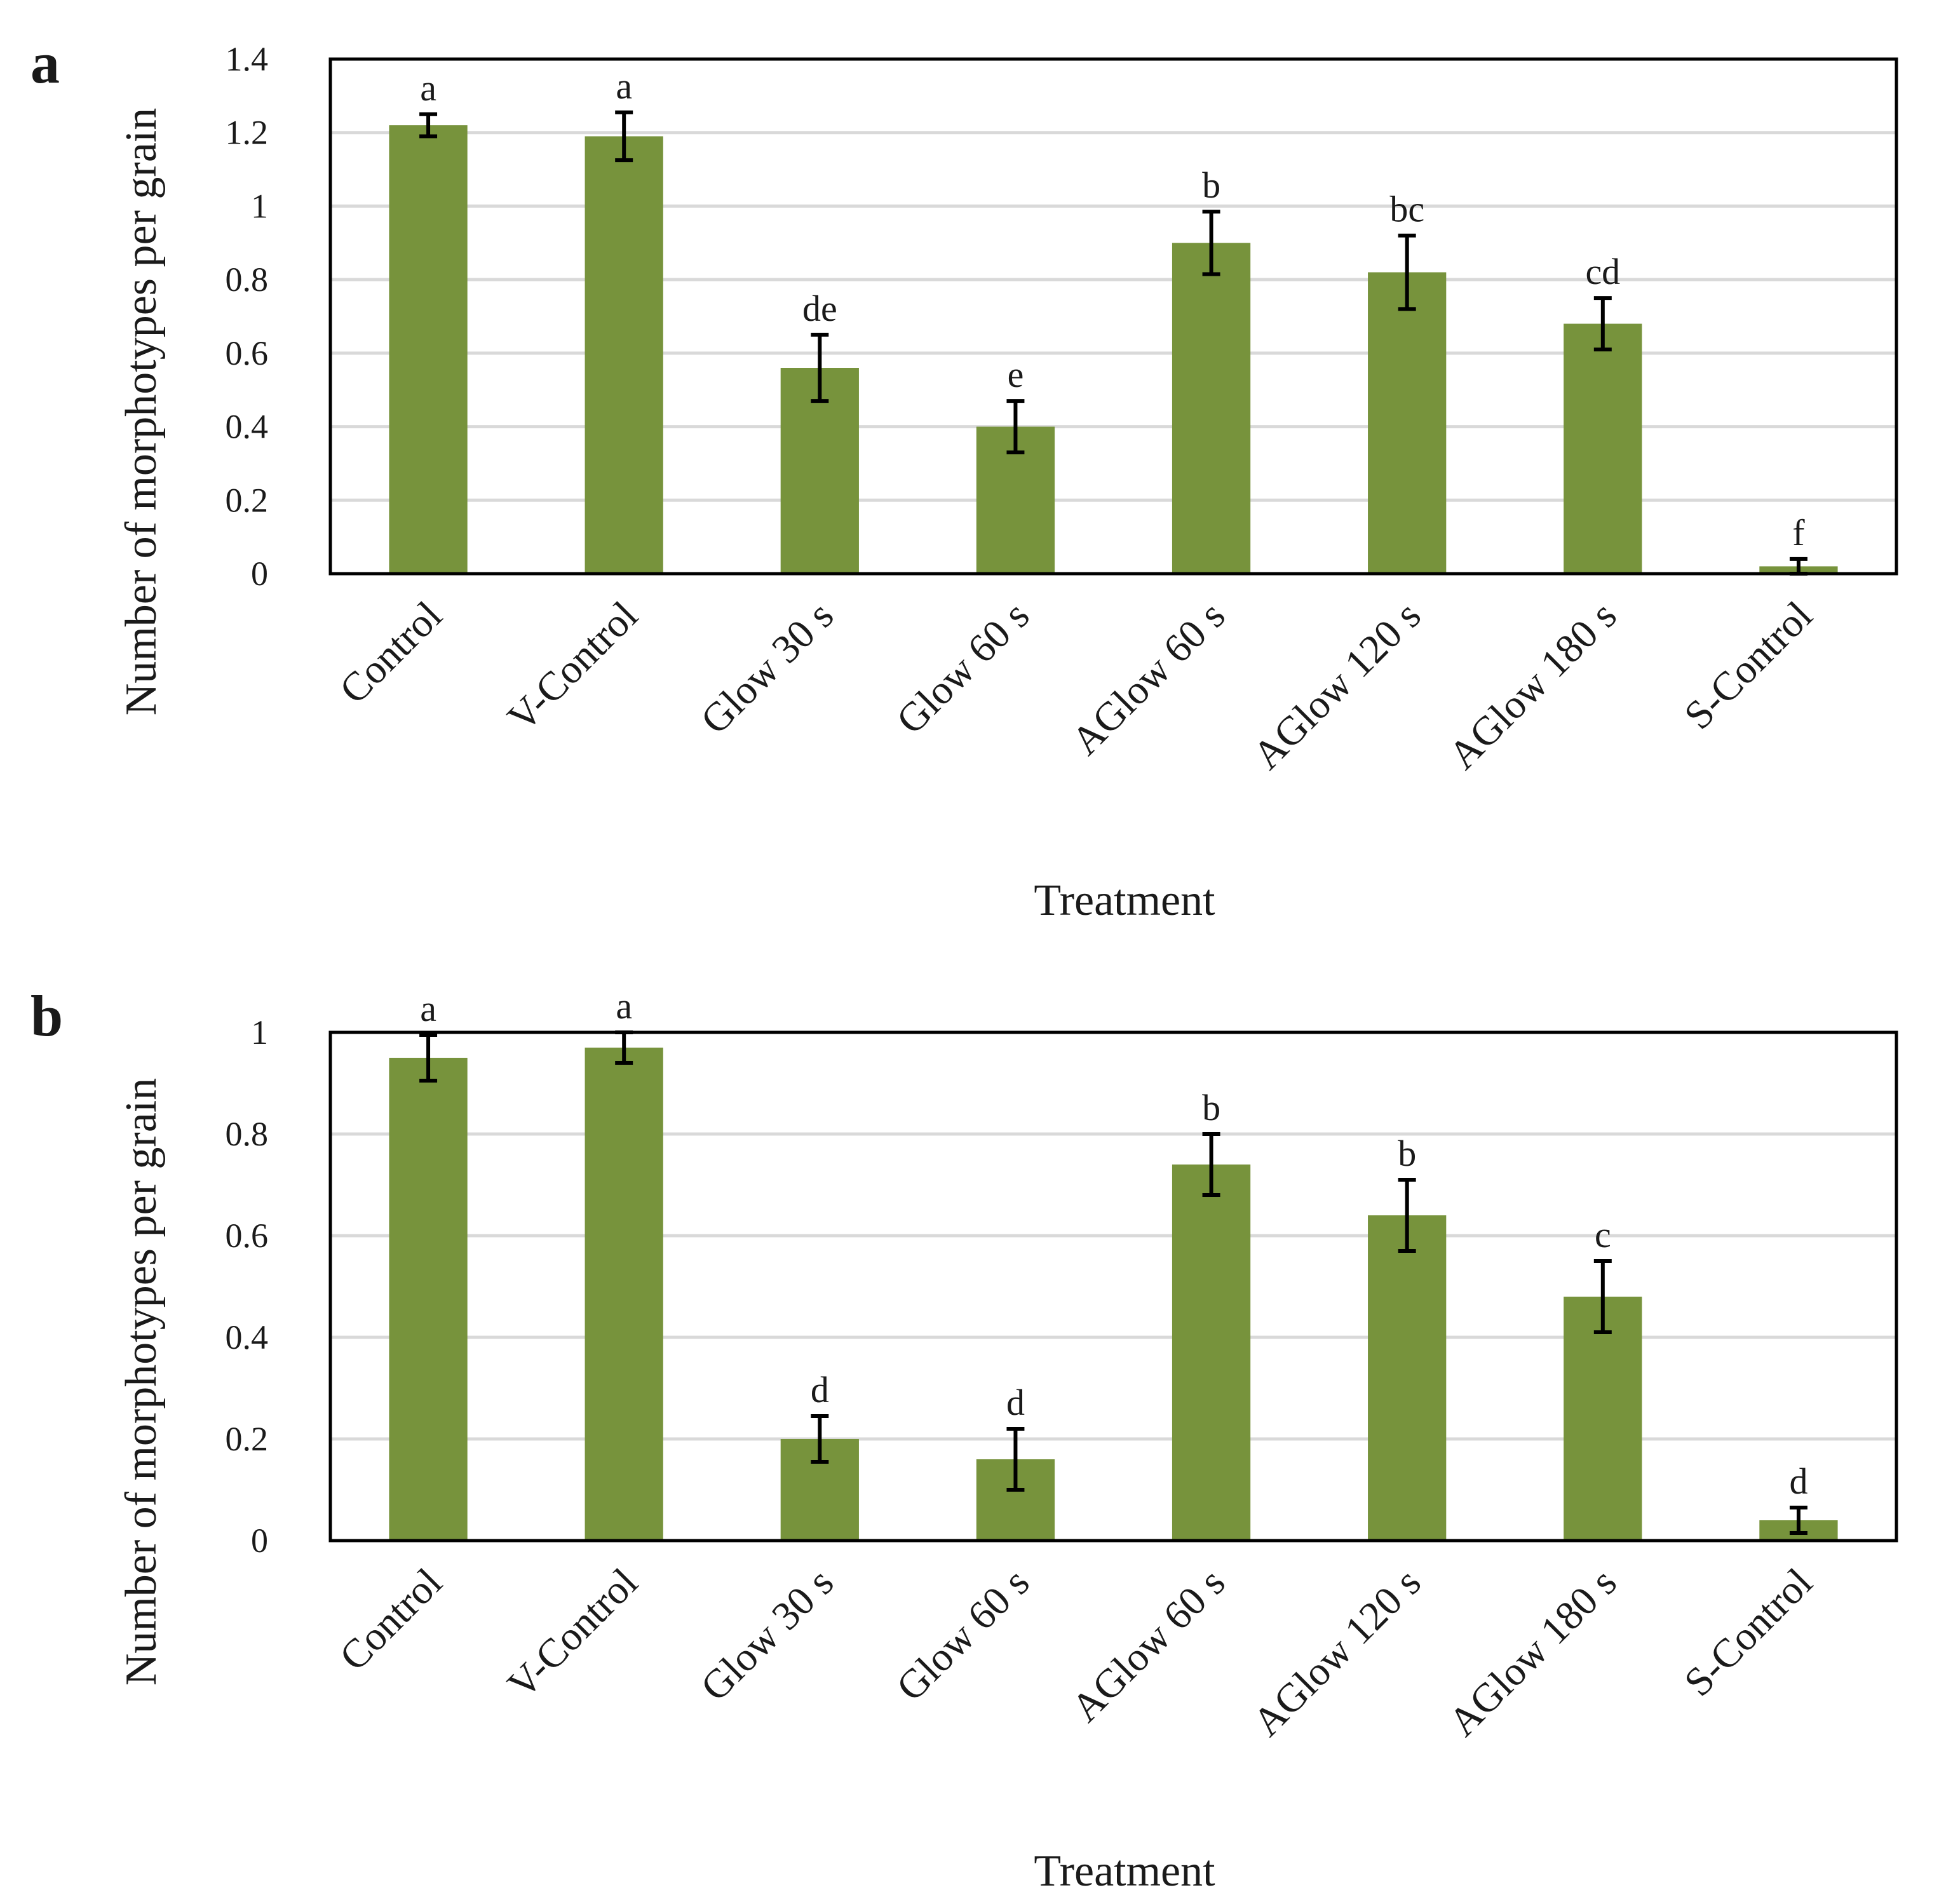  What do you see at coordinates (962, 668) in the screenshot?
I see `panel-a-category-label: Glow 60 s` at bounding box center [962, 668].